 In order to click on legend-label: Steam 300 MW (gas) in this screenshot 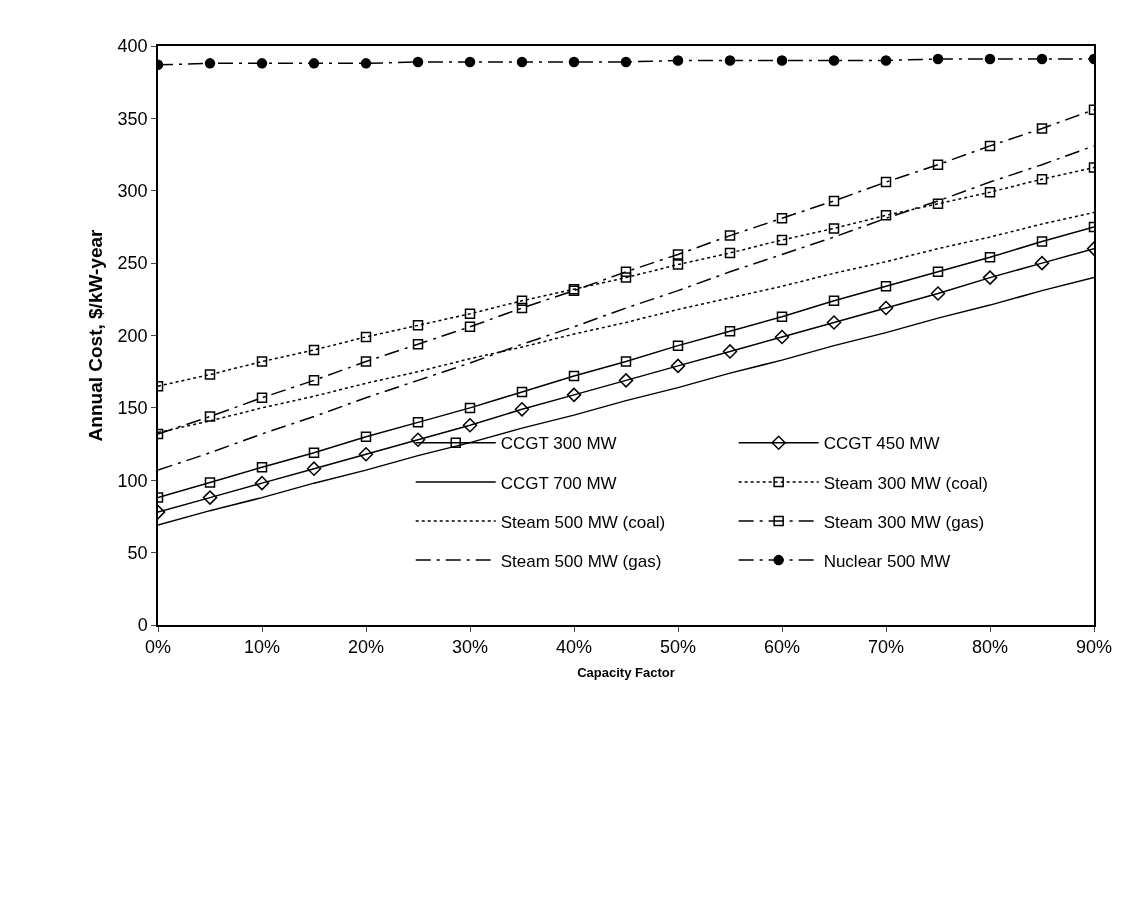, I will do `click(904, 522)`.